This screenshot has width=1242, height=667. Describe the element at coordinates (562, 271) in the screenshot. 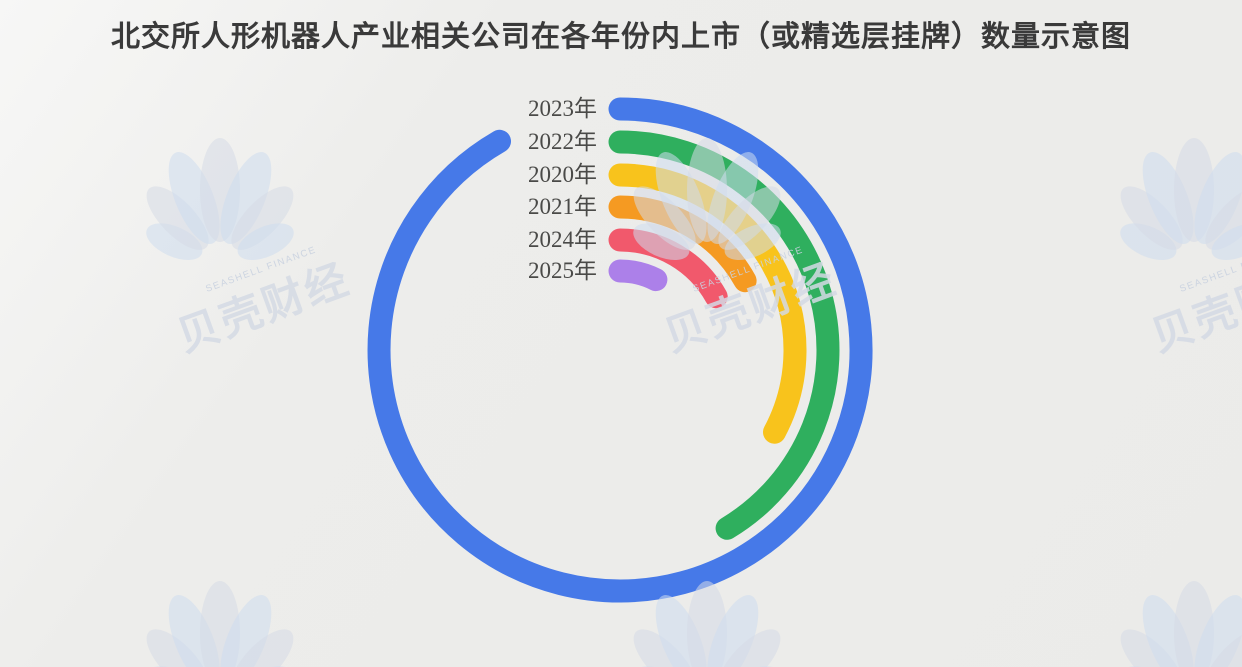

I see `year-label: 2025年` at that location.